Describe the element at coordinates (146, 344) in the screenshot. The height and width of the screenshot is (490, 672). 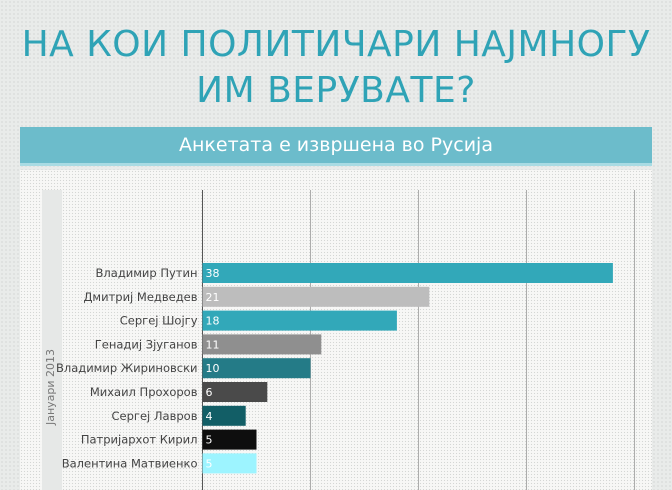
I see `category-label: Генадиј Зјуганов` at that location.